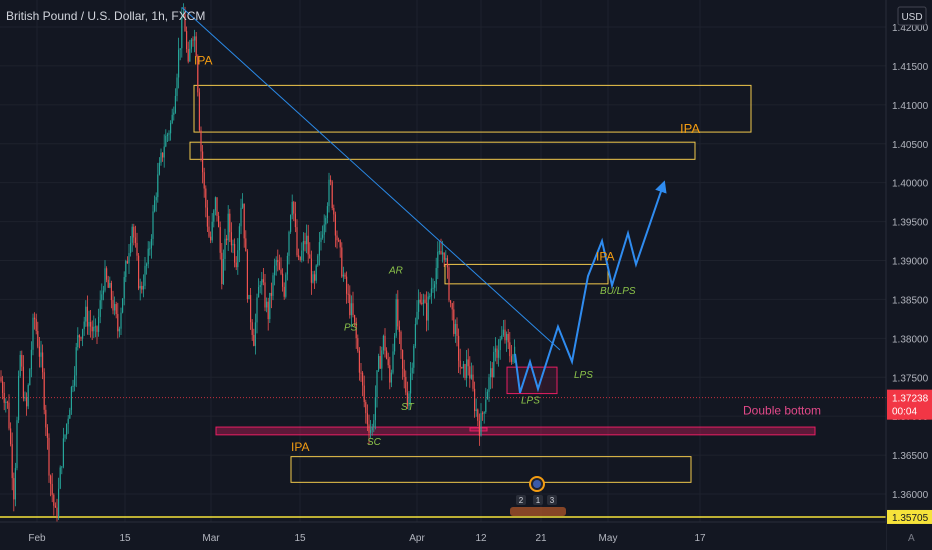 The image size is (932, 550). Describe the element at coordinates (530, 401) in the screenshot. I see `label-lps-1: LPS` at that location.